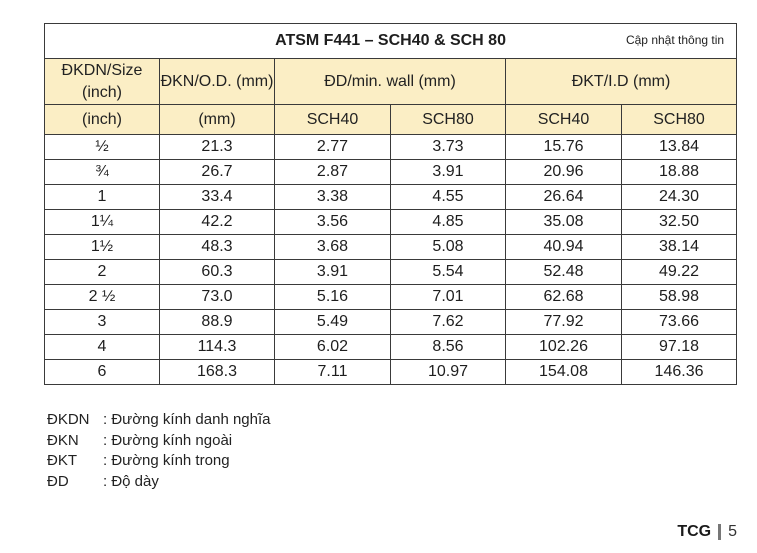  What do you see at coordinates (679, 322) in the screenshot?
I see `table-cell: 73.66` at bounding box center [679, 322].